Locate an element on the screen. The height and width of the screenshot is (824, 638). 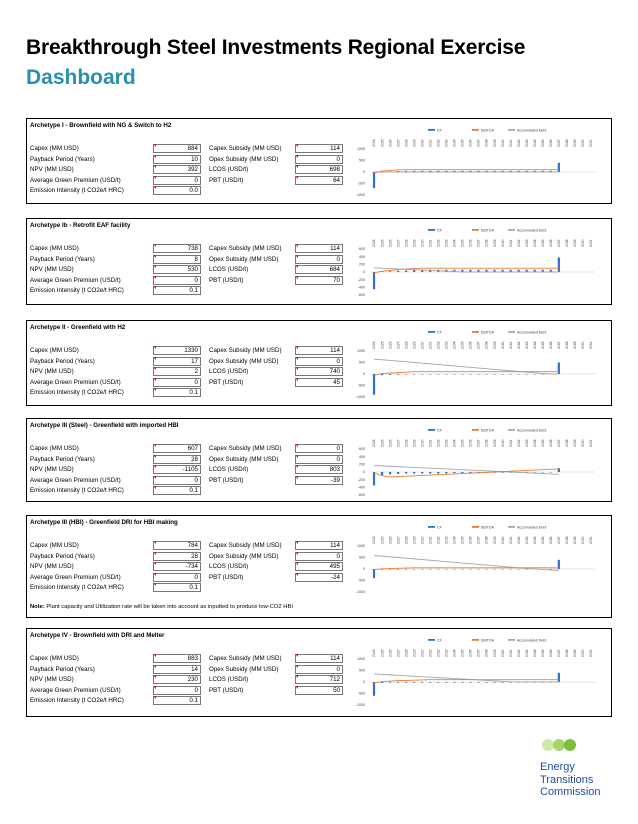
y-tick-label: 600 is located at coordinates (362, 249).